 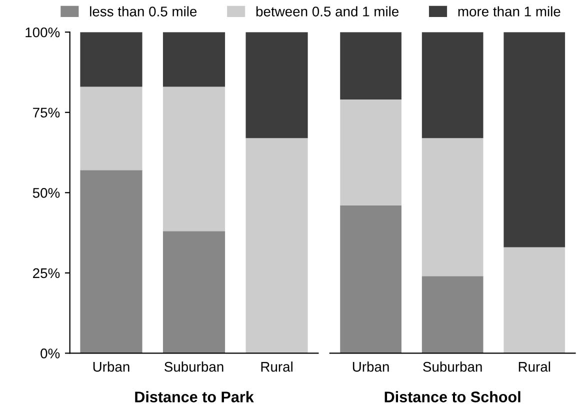 I want to click on x-axis-title: Distance to Park, so click(x=194, y=396).